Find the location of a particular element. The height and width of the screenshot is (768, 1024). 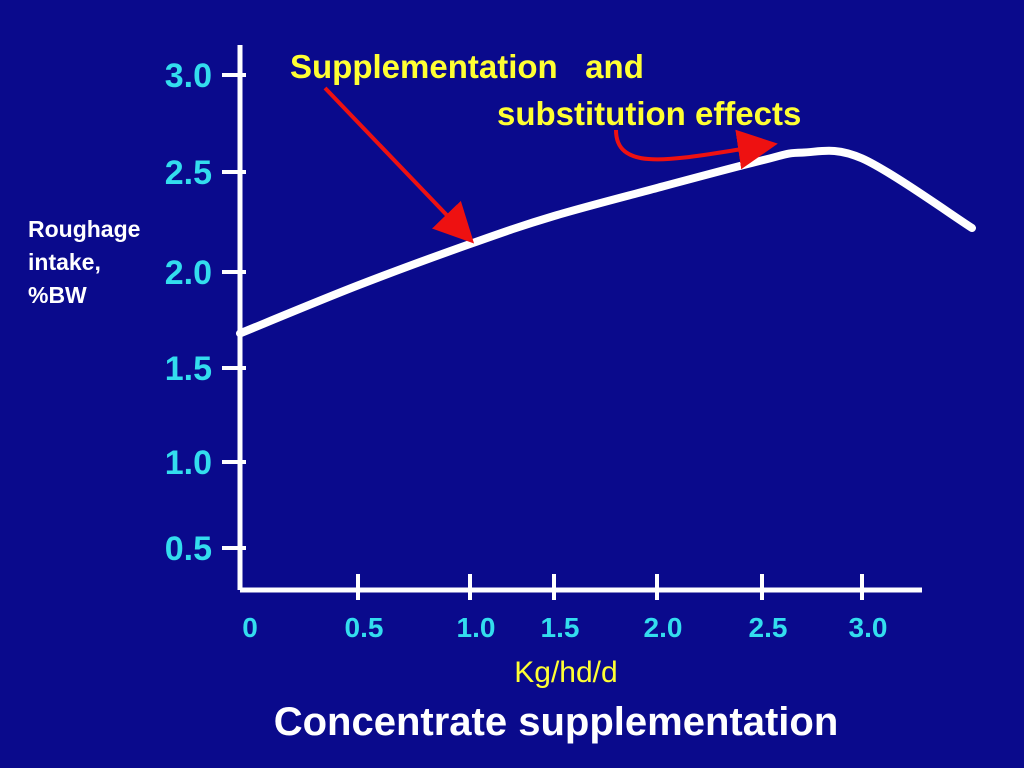

x-tick-label: 3.0 is located at coordinates (868, 627).